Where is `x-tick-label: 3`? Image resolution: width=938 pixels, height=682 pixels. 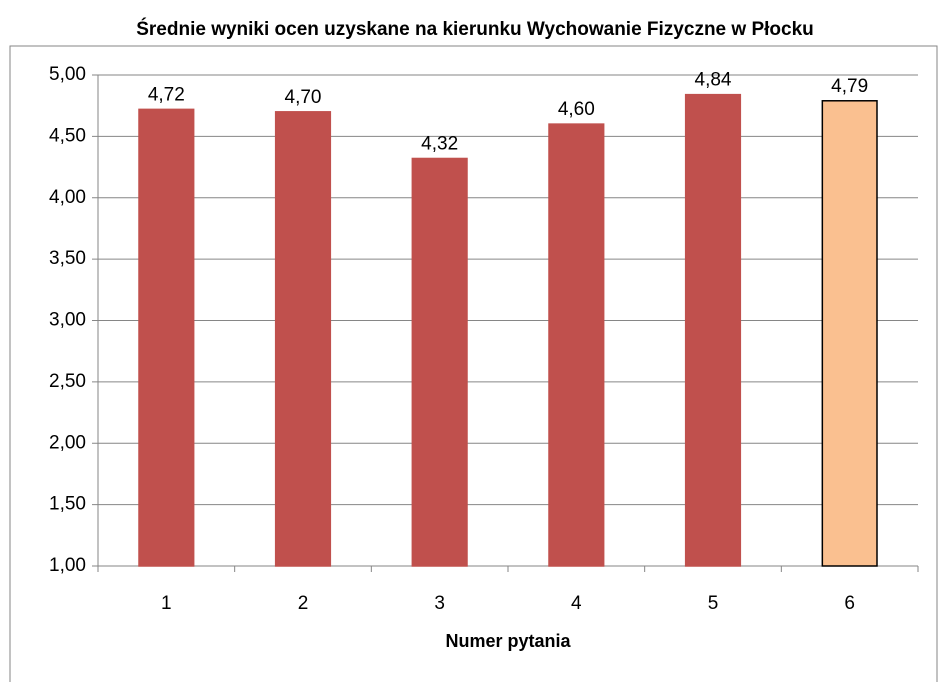
x-tick-label: 3 is located at coordinates (439, 603).